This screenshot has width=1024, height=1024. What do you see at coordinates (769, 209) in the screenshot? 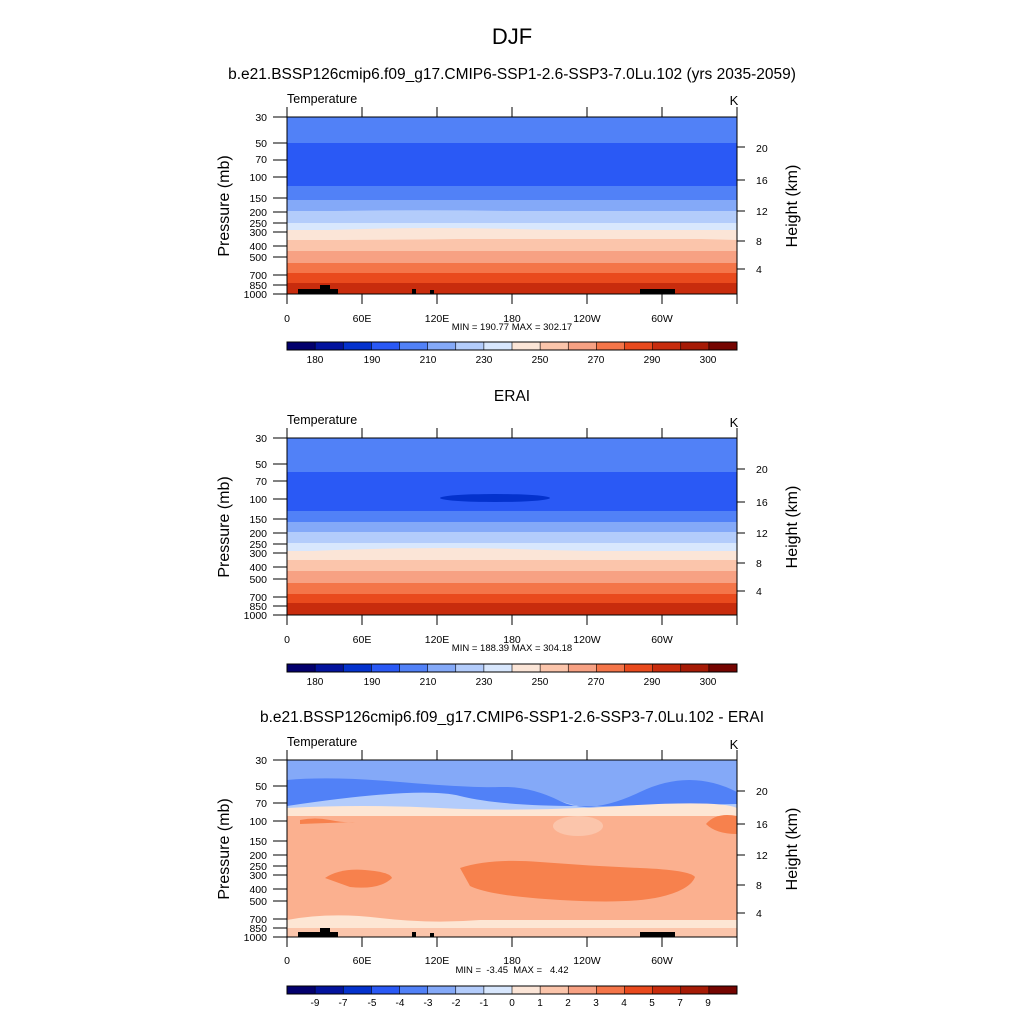
I see `panel-1-right-axis: 20 16 12 8 4 Height (km)` at bounding box center [769, 209].